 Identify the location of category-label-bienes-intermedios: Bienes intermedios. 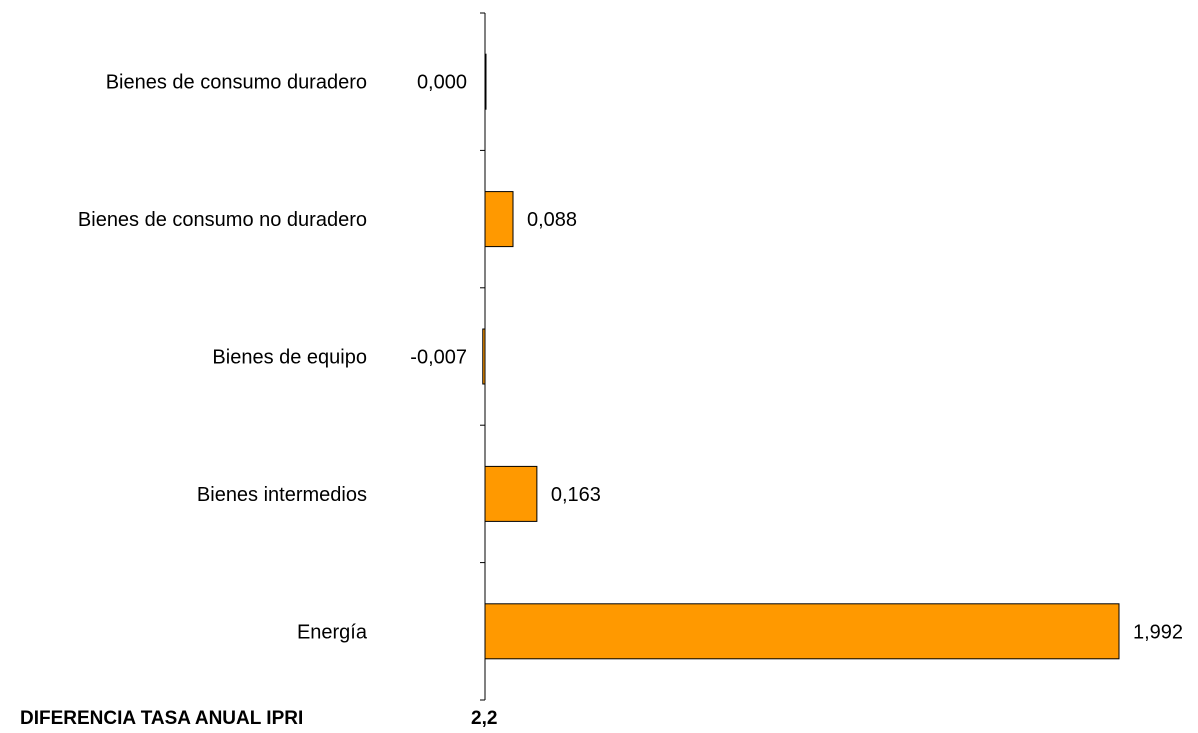
(282, 495).